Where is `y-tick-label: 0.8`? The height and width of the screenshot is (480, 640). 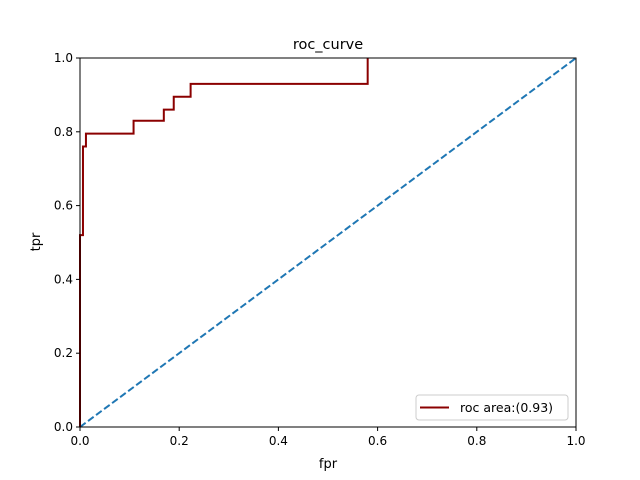 y-tick-label: 0.8 is located at coordinates (63, 132).